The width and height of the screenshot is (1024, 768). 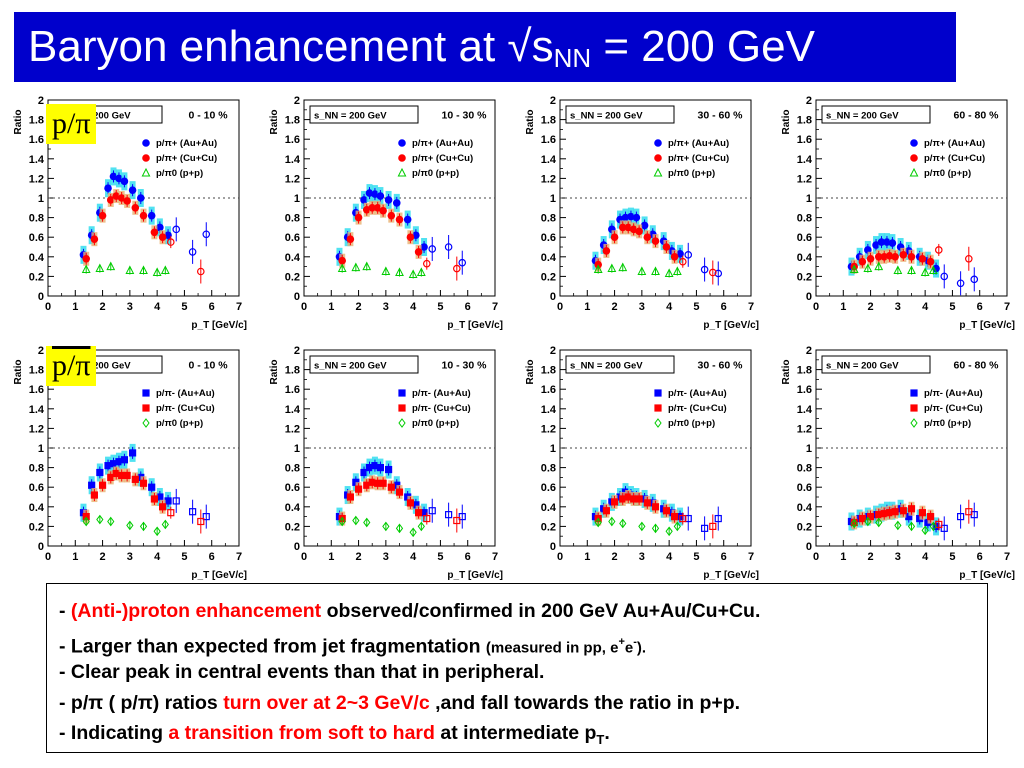 What do you see at coordinates (36, 219) in the screenshot?
I see `y-tick-label: 0.8` at bounding box center [36, 219].